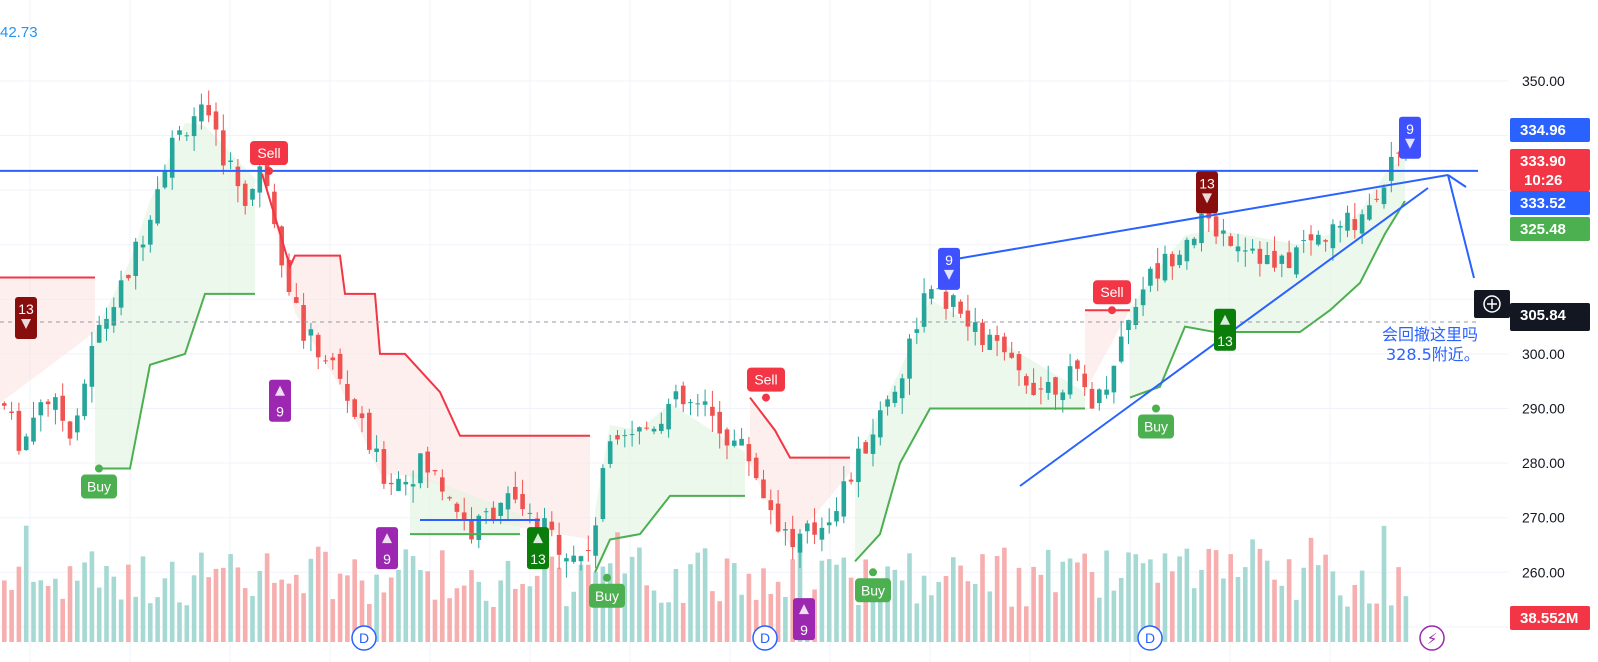 This screenshot has height=662, width=1598. What do you see at coordinates (538, 559) in the screenshot?
I see `signal-text: 13` at bounding box center [538, 559].